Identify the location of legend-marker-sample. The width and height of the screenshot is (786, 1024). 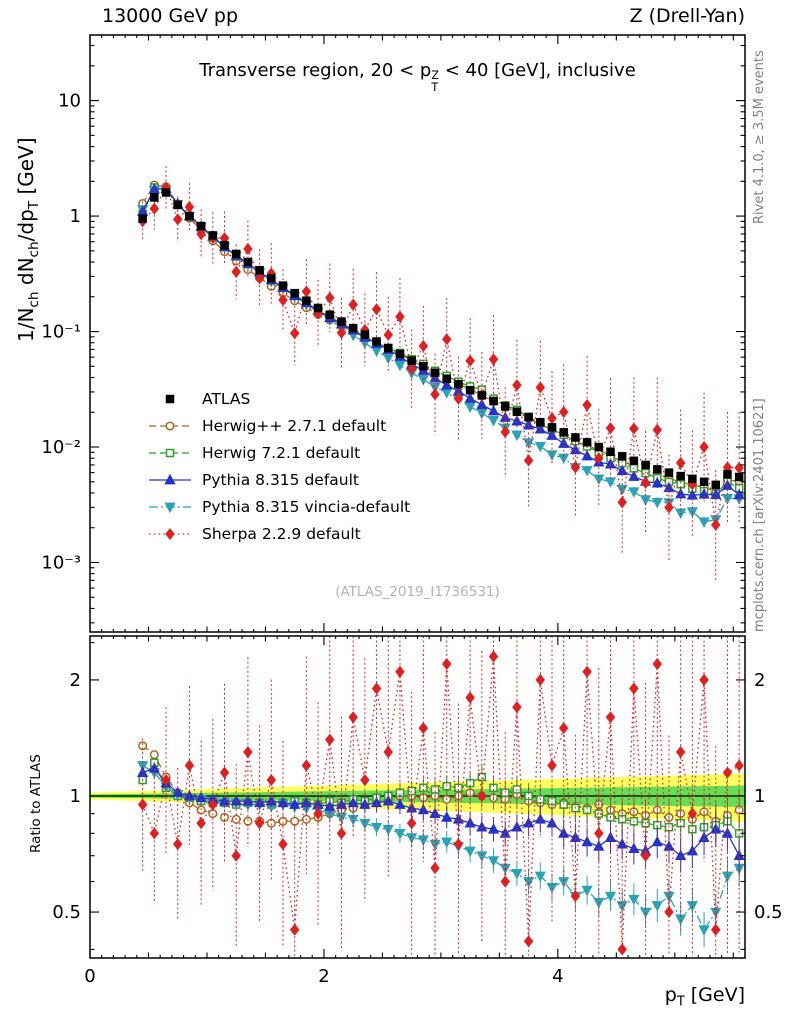
(170, 425).